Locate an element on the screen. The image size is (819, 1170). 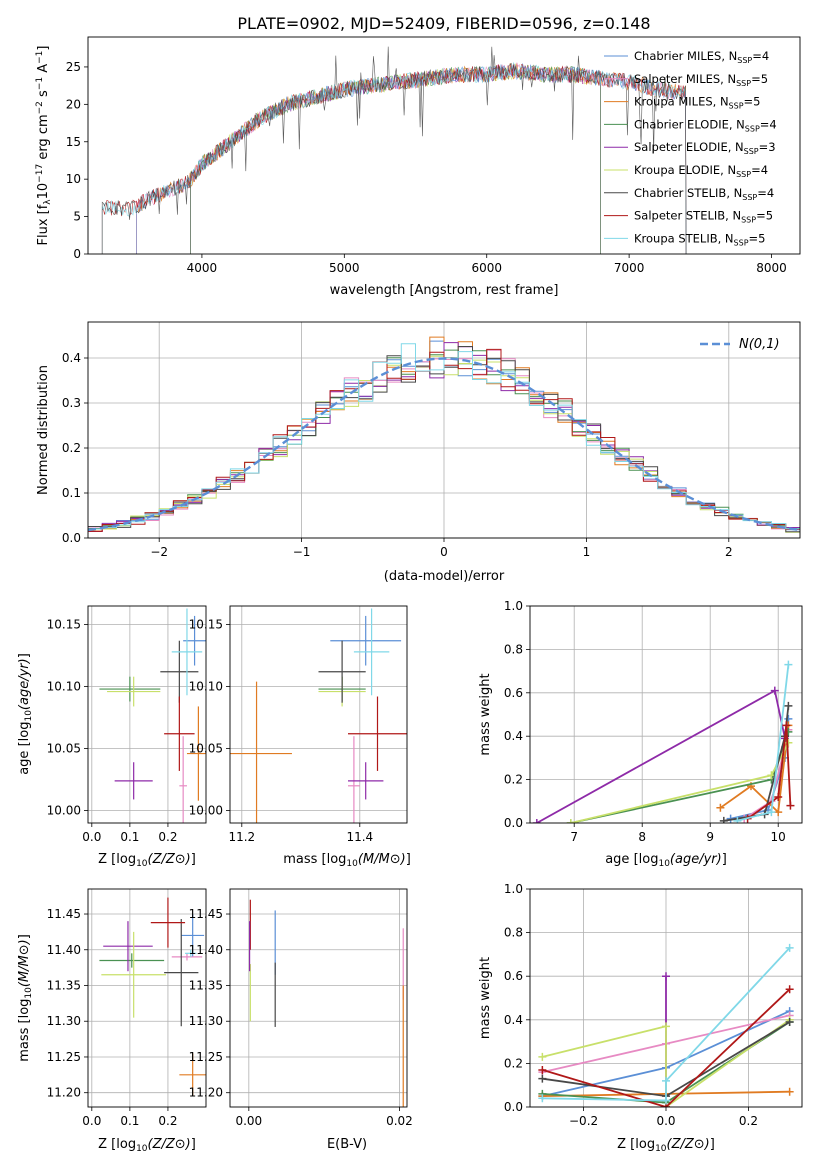
x-tick-label: 4000 is located at coordinates (202, 268).